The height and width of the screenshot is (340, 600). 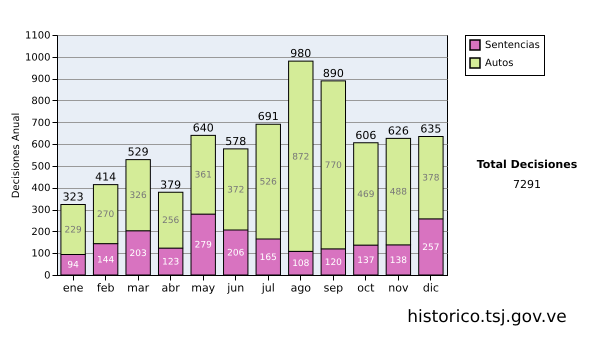 What do you see at coordinates (236, 253) in the screenshot?
I see `data-label: 206` at bounding box center [236, 253].